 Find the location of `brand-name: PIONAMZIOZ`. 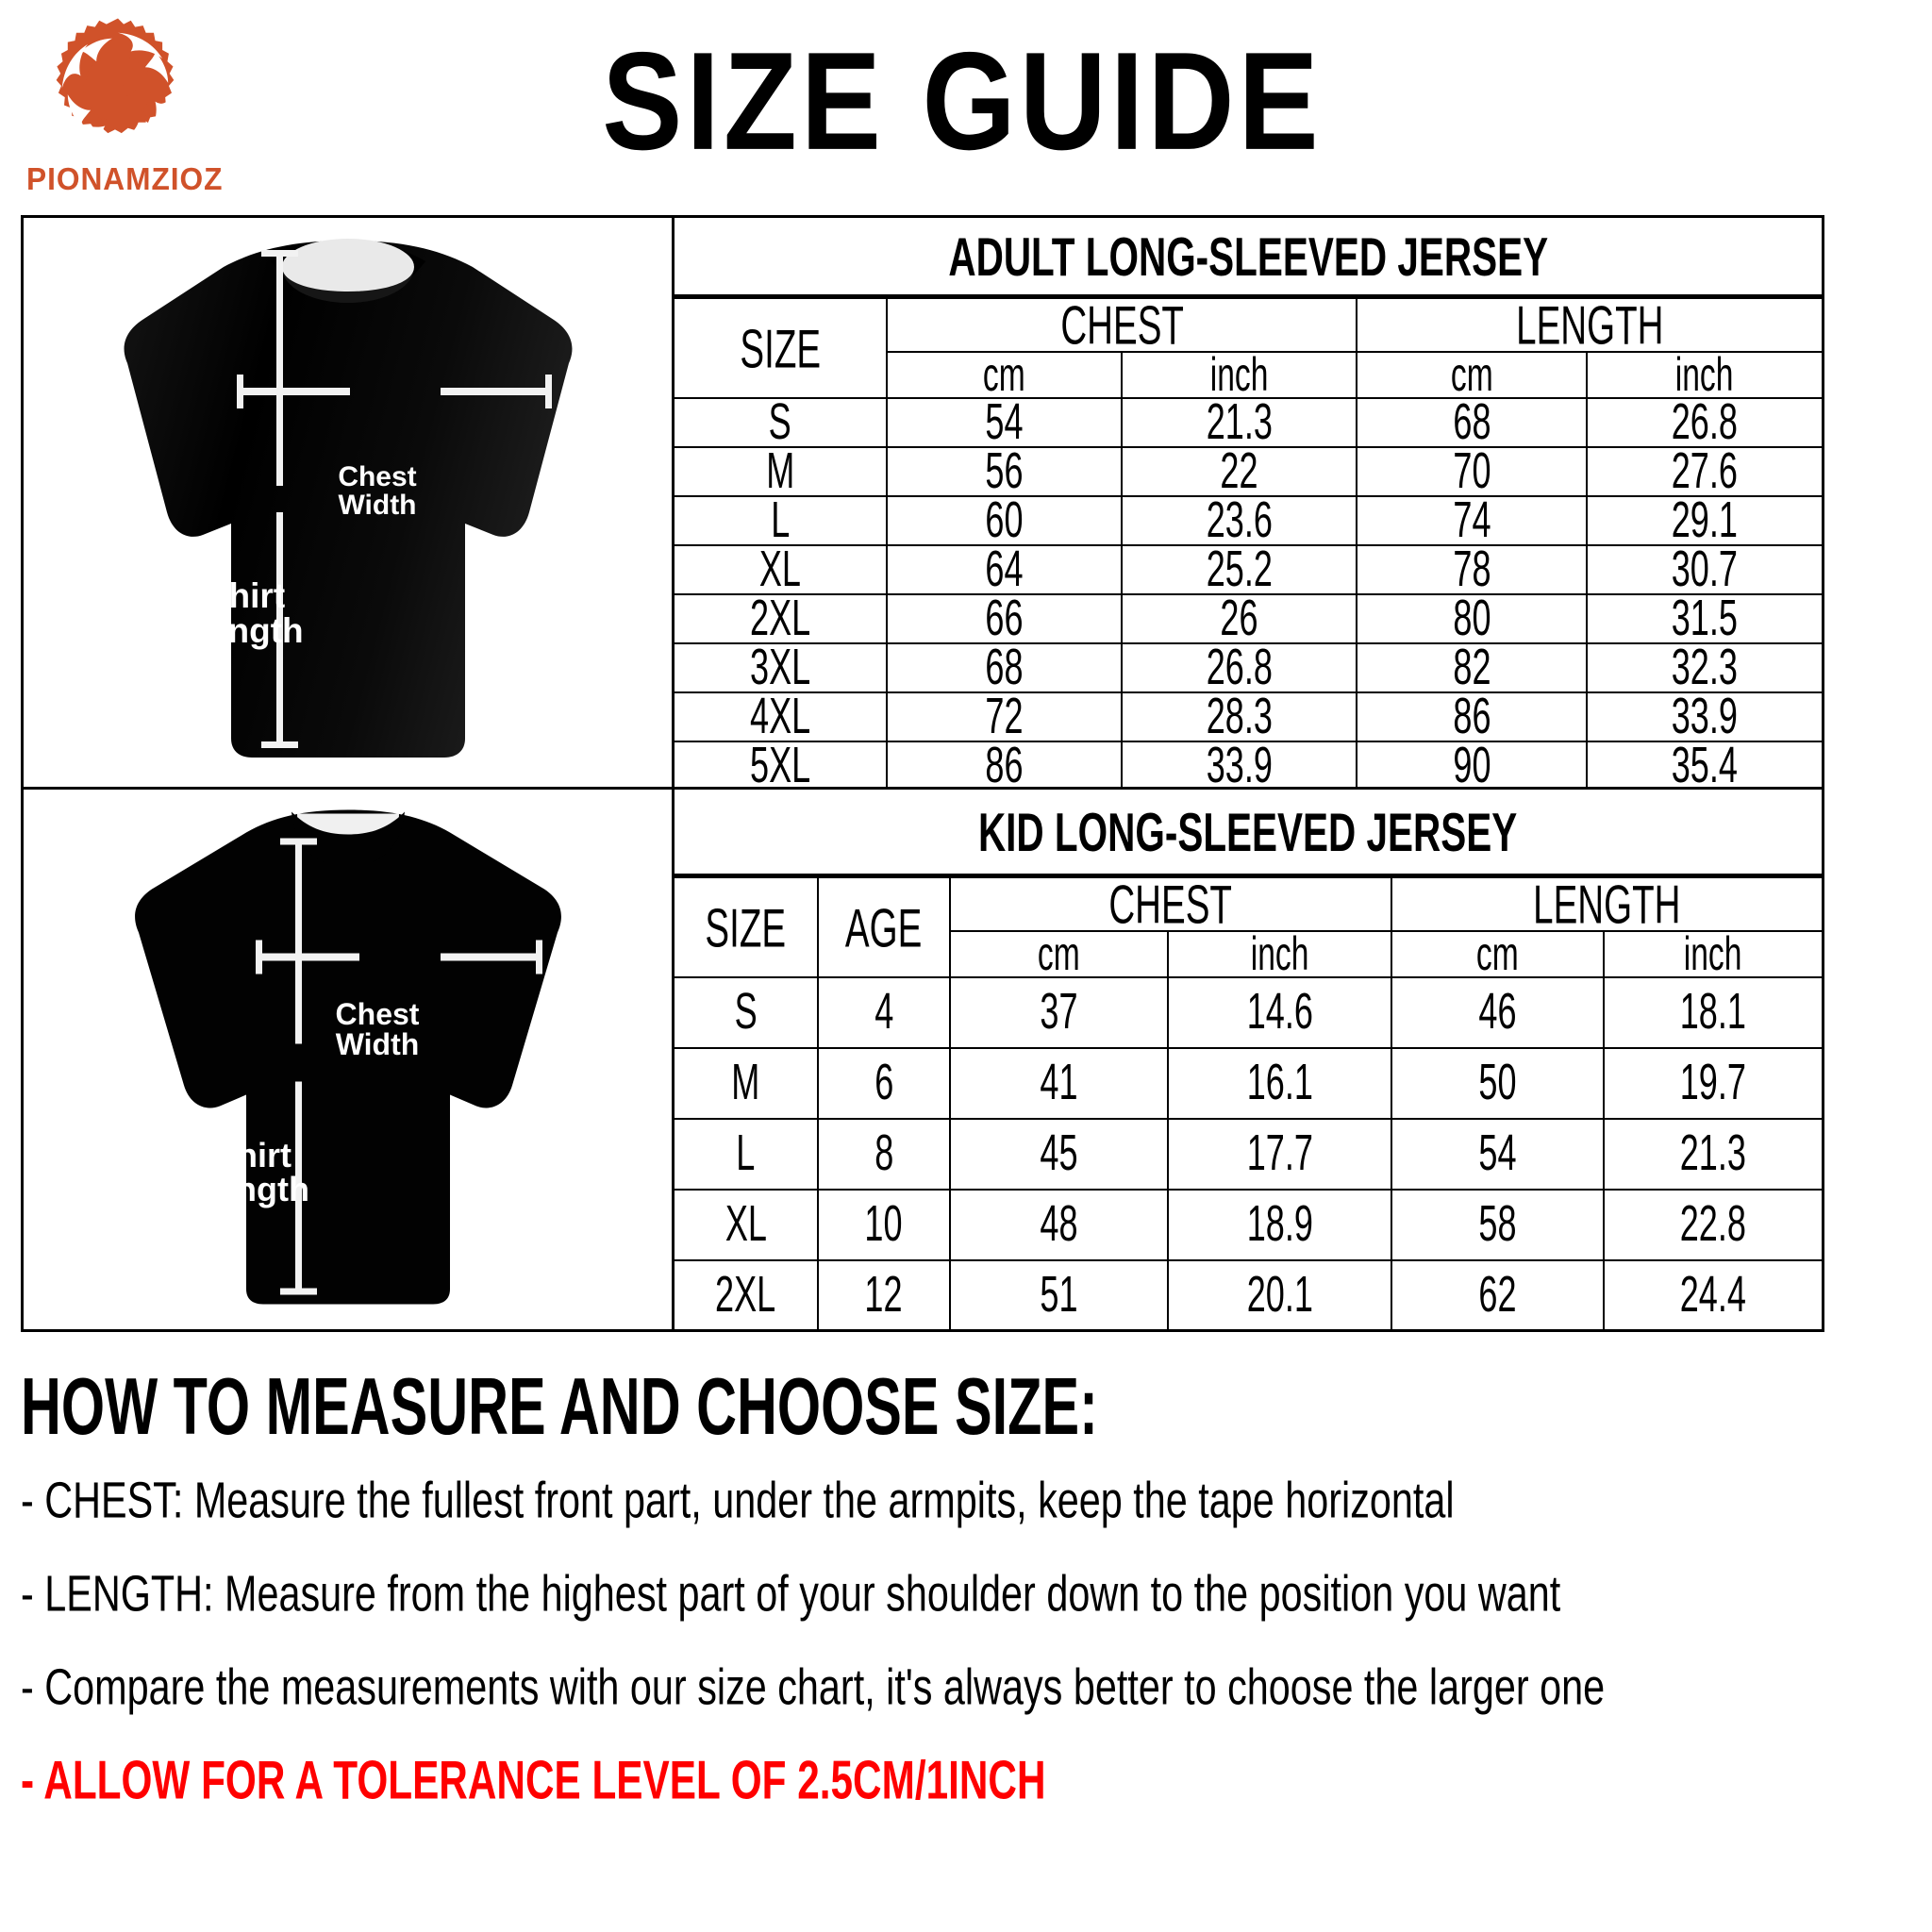

brand-name: PIONAMZIOZ is located at coordinates (125, 179).